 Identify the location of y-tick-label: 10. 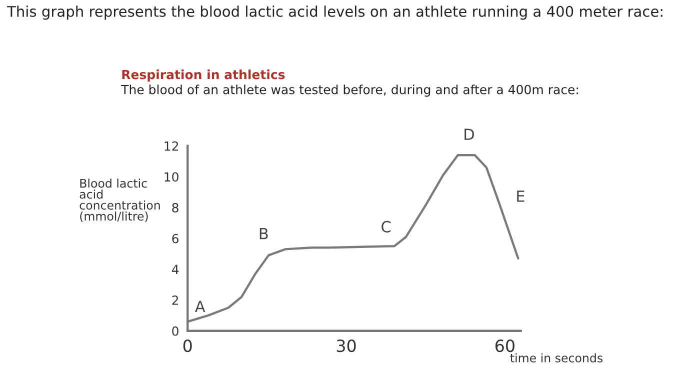
(171, 177).